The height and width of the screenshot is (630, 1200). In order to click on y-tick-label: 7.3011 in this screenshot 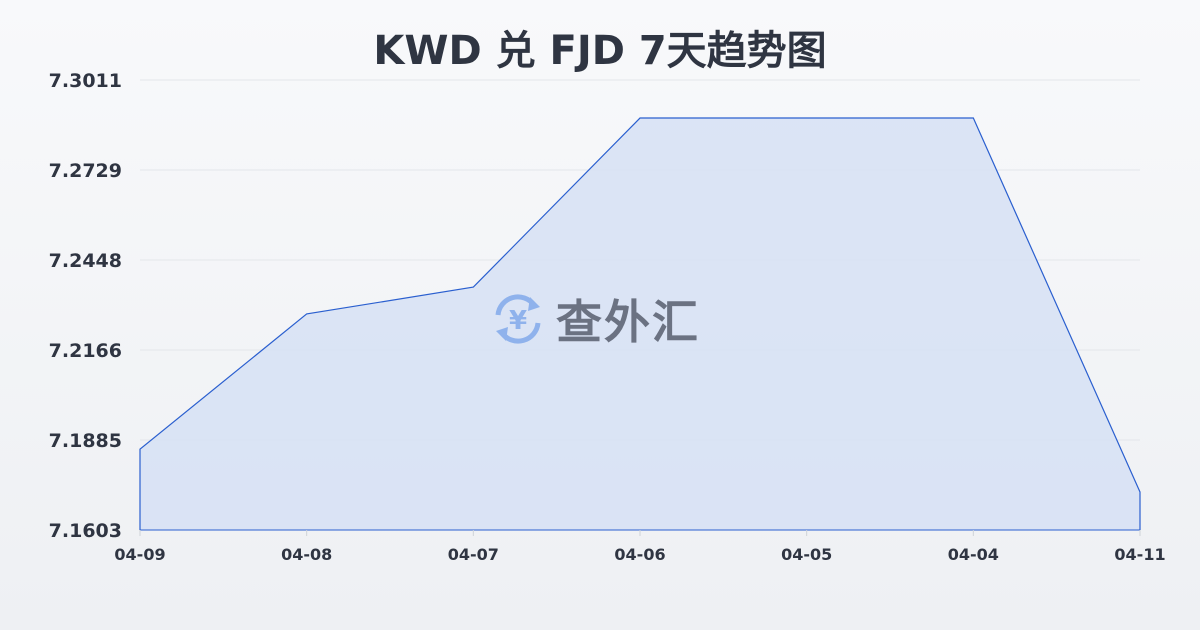, I will do `click(85, 81)`.